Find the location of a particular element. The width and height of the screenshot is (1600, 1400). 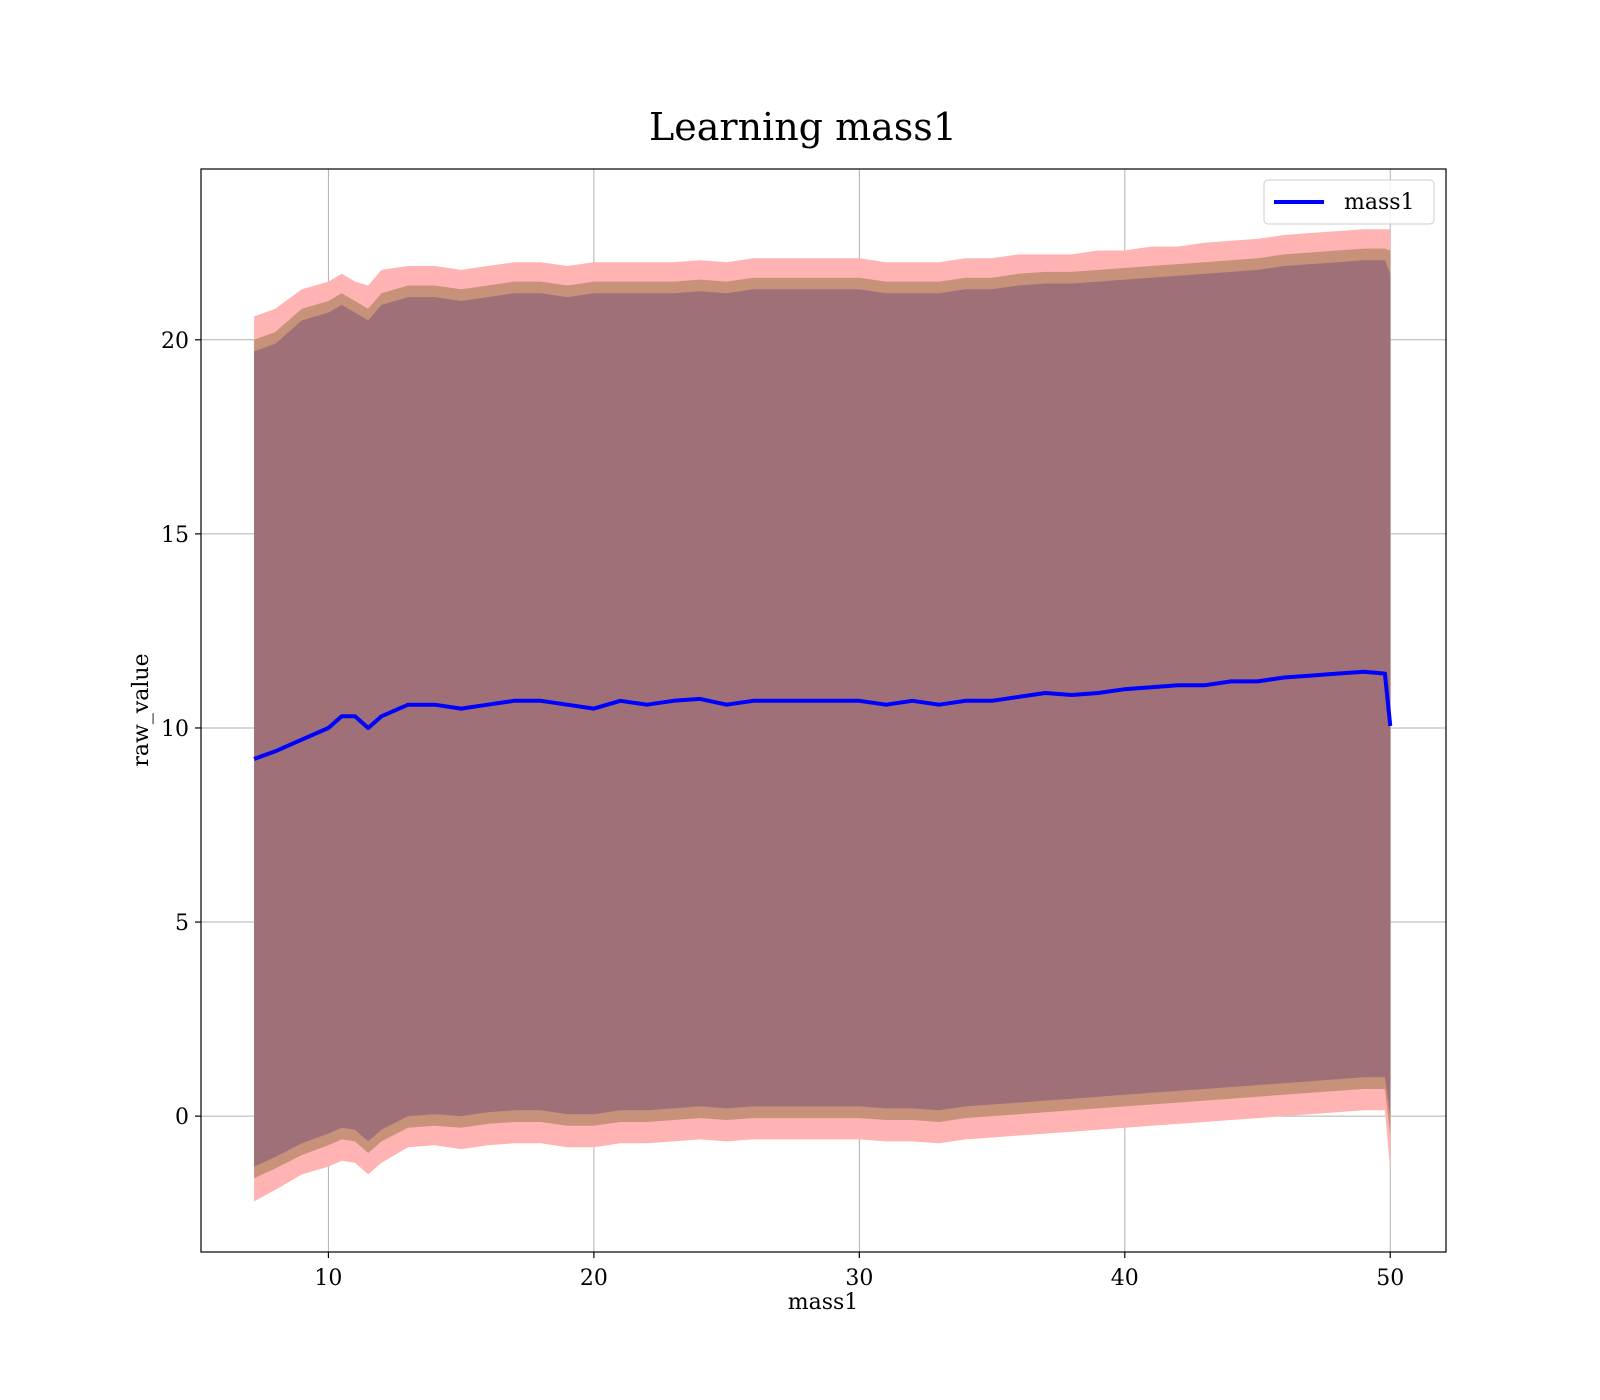

x-tick-label: 50 is located at coordinates (1390, 1278).